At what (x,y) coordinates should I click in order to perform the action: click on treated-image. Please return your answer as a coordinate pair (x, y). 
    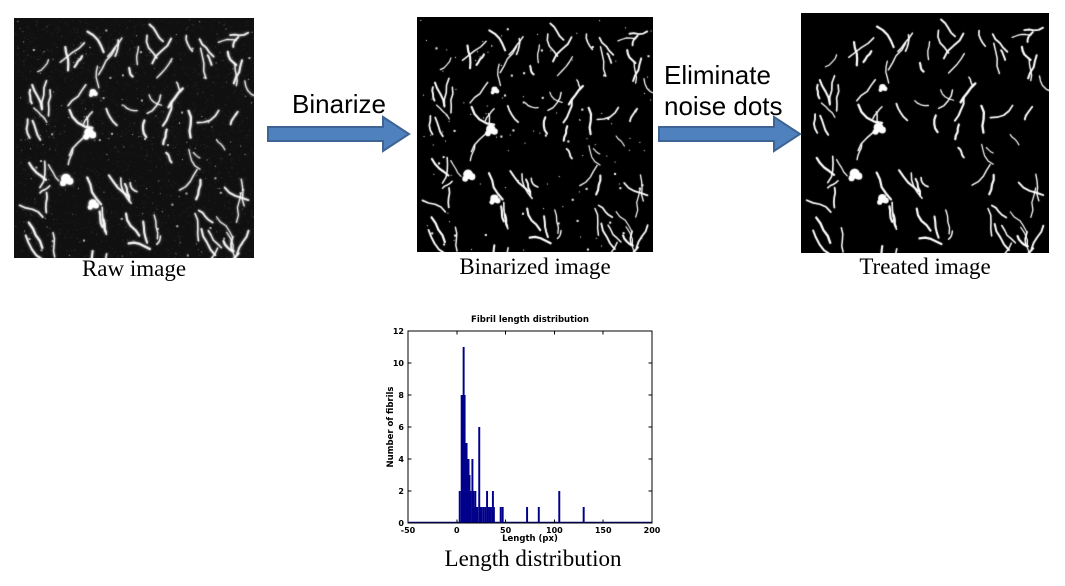
    Looking at the image, I should click on (925, 133).